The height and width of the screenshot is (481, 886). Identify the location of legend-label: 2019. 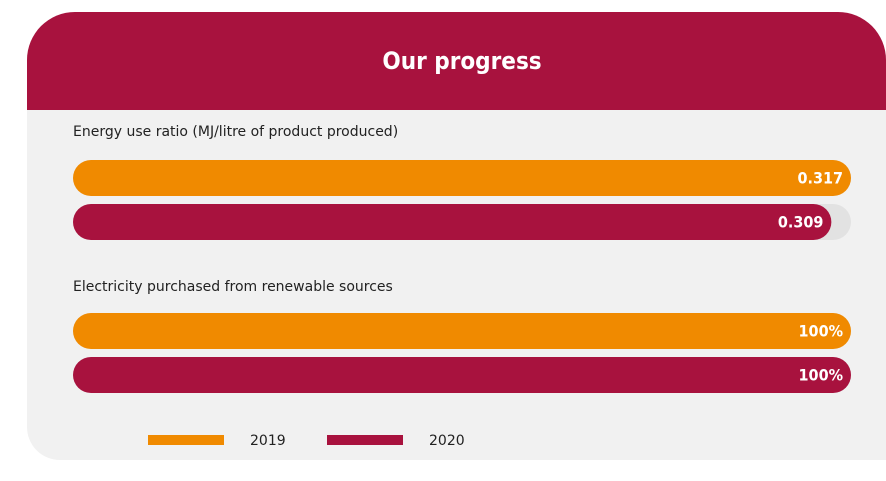
(268, 441).